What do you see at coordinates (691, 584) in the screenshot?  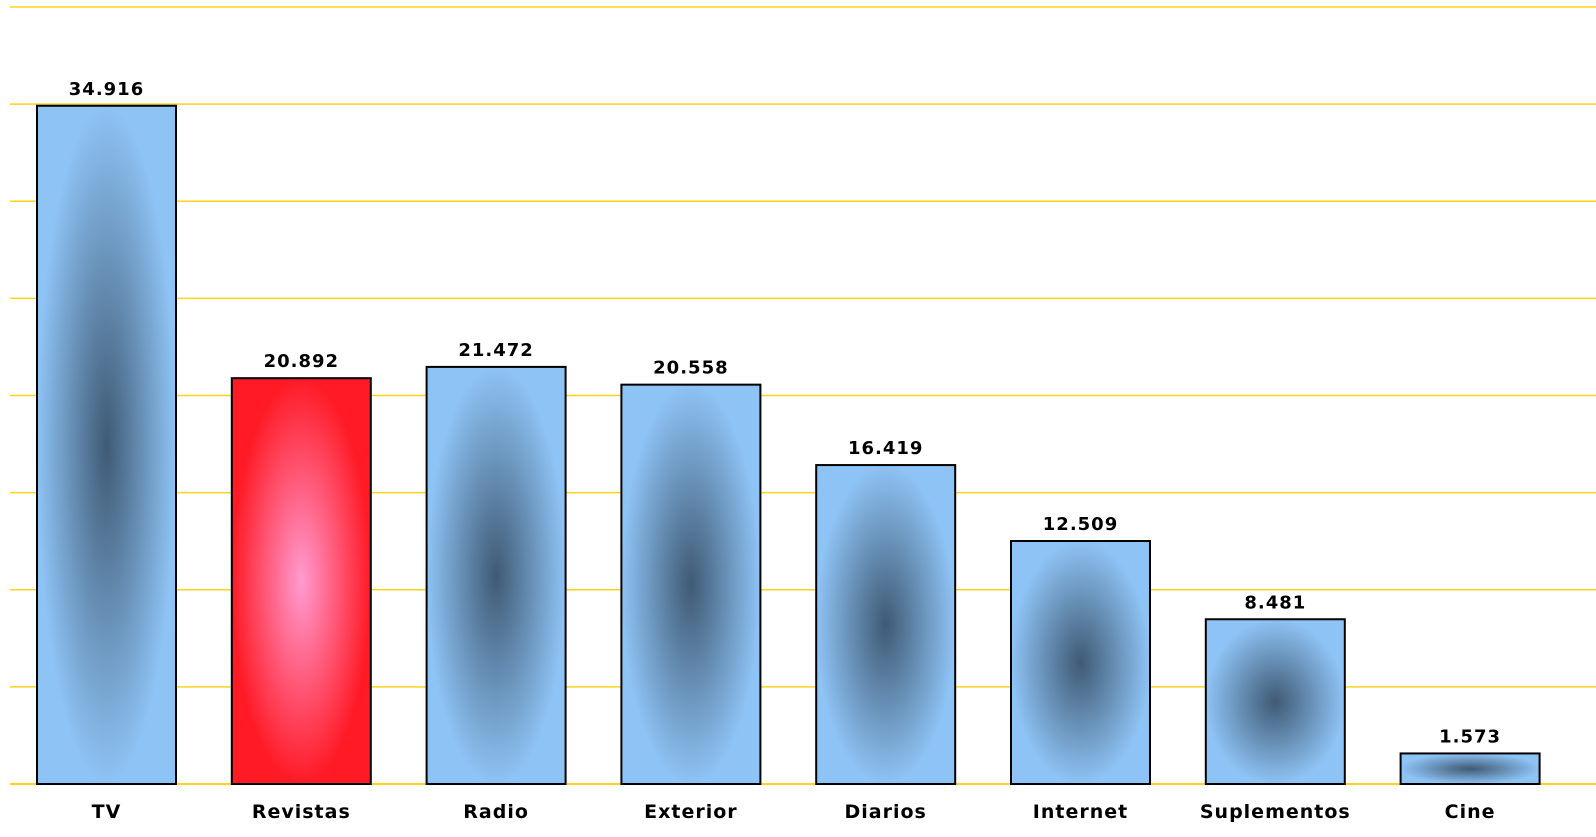 I see `bar-exterior` at bounding box center [691, 584].